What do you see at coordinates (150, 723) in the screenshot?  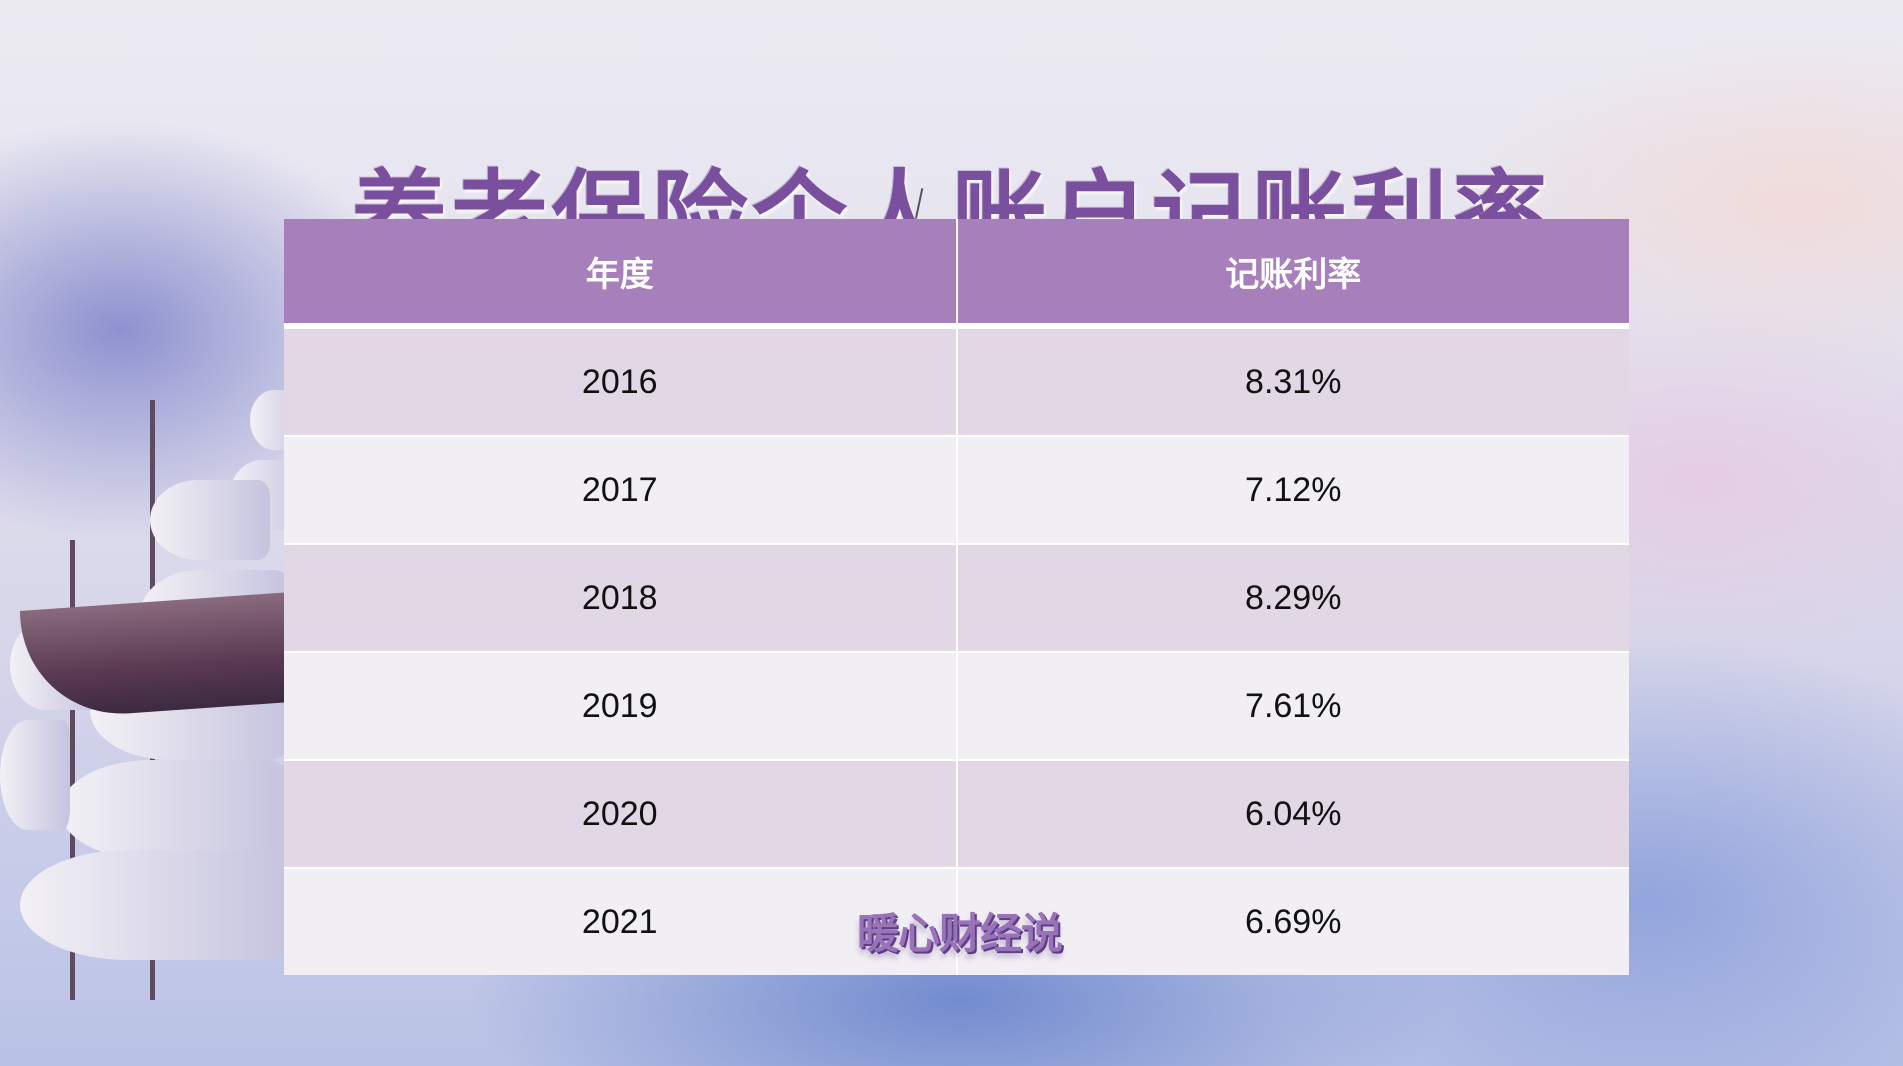 I see `sailing-ship-illustration` at bounding box center [150, 723].